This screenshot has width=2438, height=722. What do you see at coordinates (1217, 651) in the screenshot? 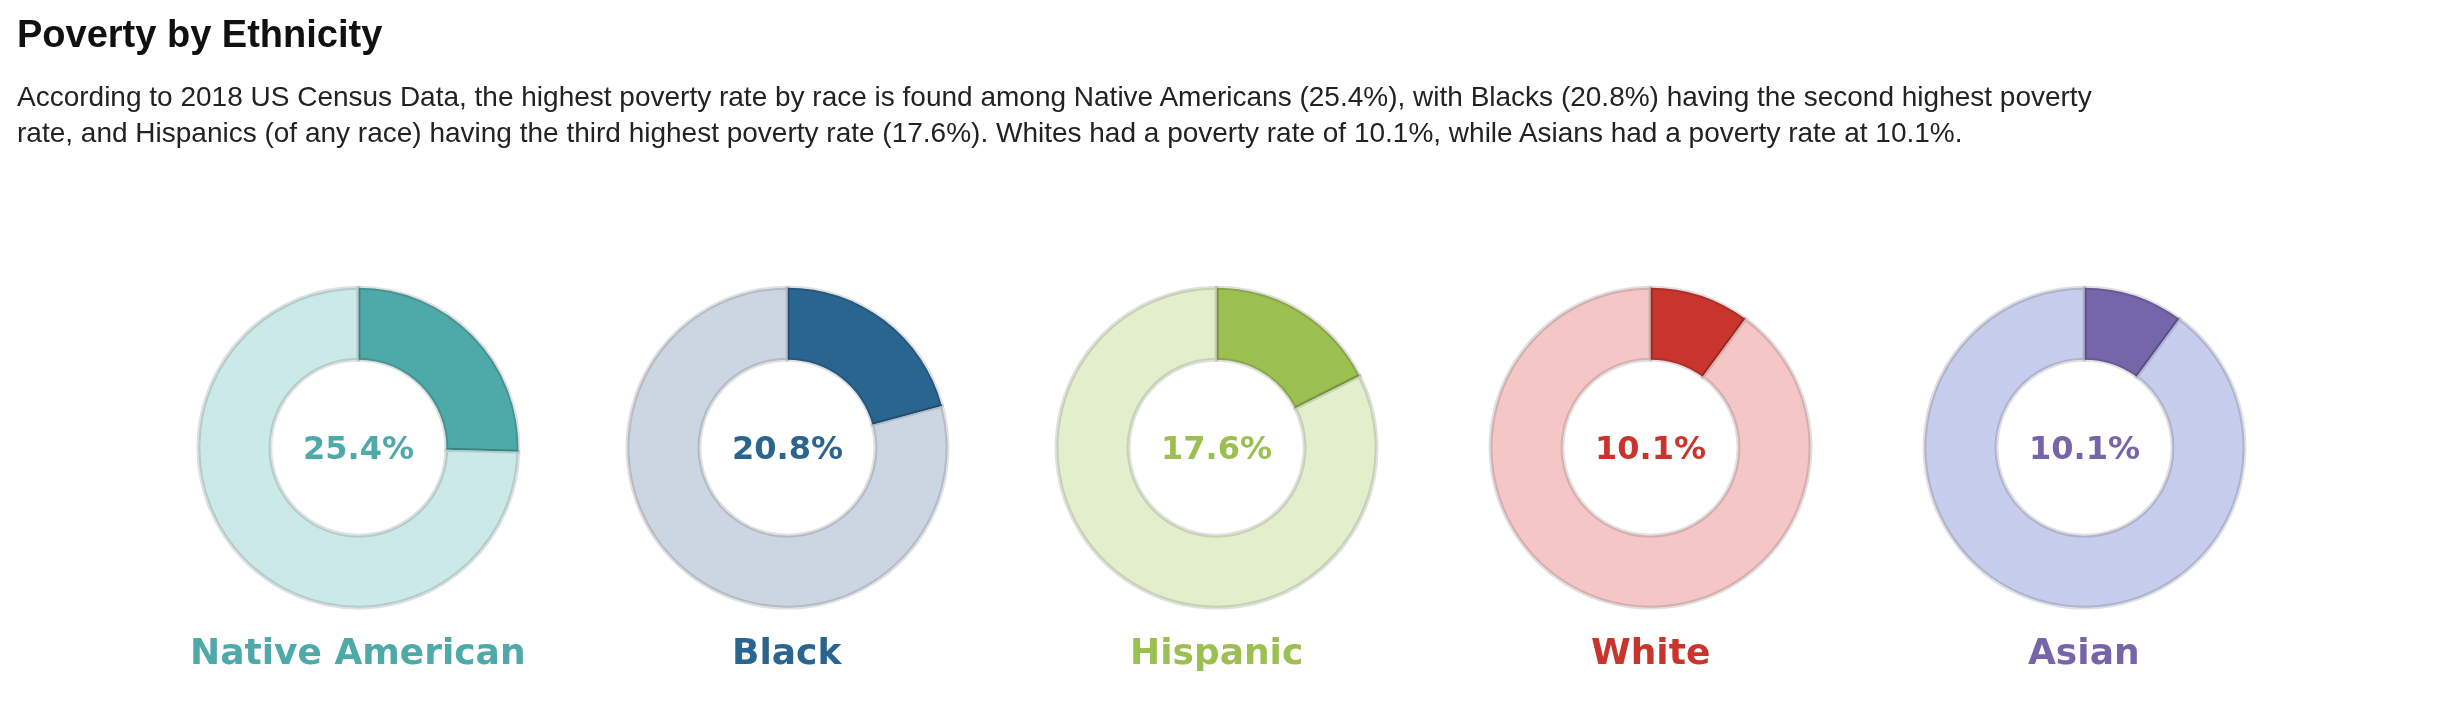
I see `text: Hispanic` at bounding box center [1217, 651].